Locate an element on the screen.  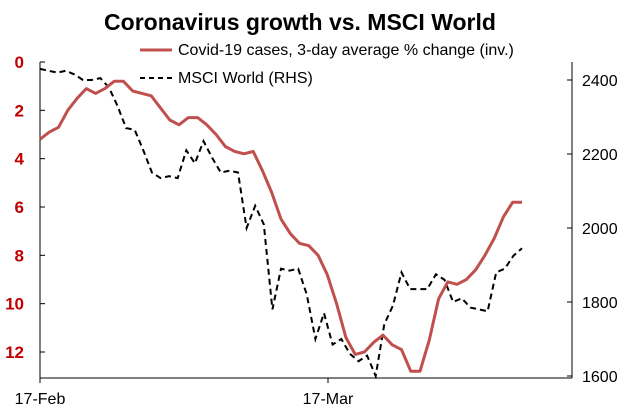
legend-label-msci: MSCI World (RHS) is located at coordinates (245, 78).